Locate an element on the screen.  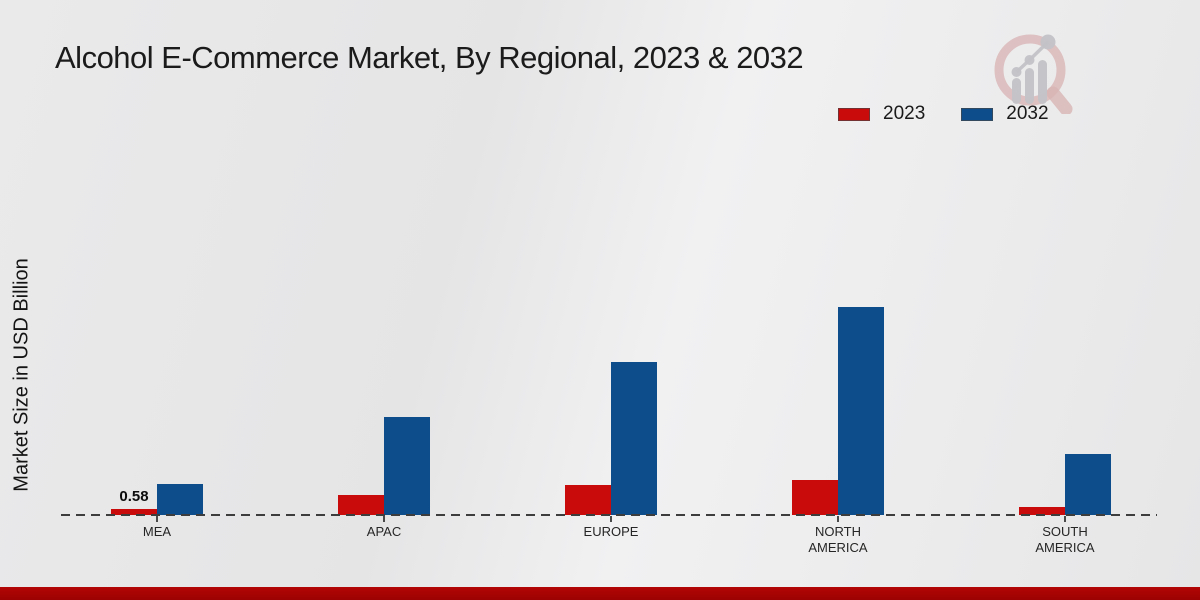
footer-accent-bar is located at coordinates (600, 593).